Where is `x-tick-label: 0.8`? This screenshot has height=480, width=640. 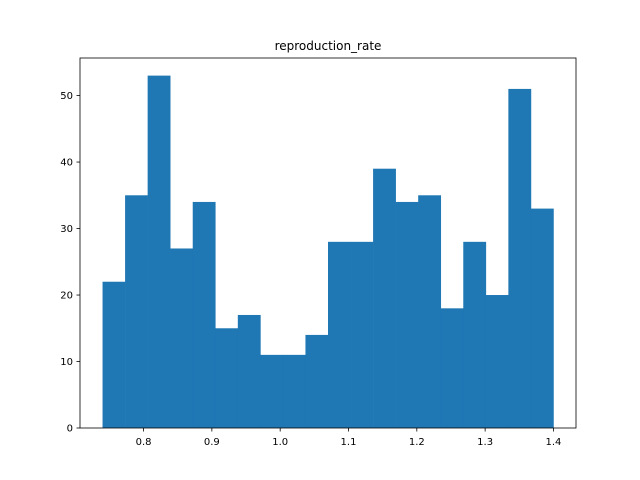
x-tick-label: 0.8 is located at coordinates (144, 442).